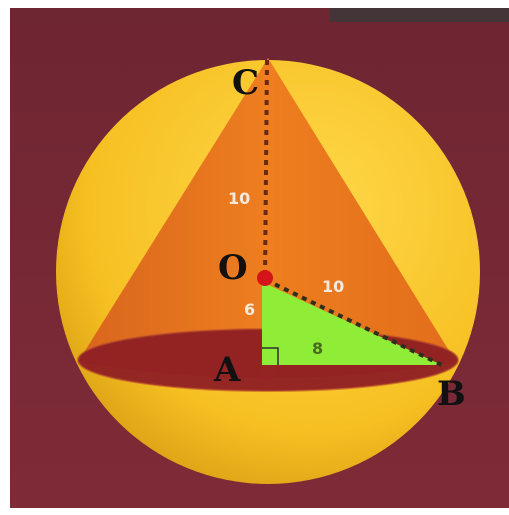 This screenshot has height=515, width=509. Describe the element at coordinates (245, 83) in the screenshot. I see `point-label-c: C` at that location.